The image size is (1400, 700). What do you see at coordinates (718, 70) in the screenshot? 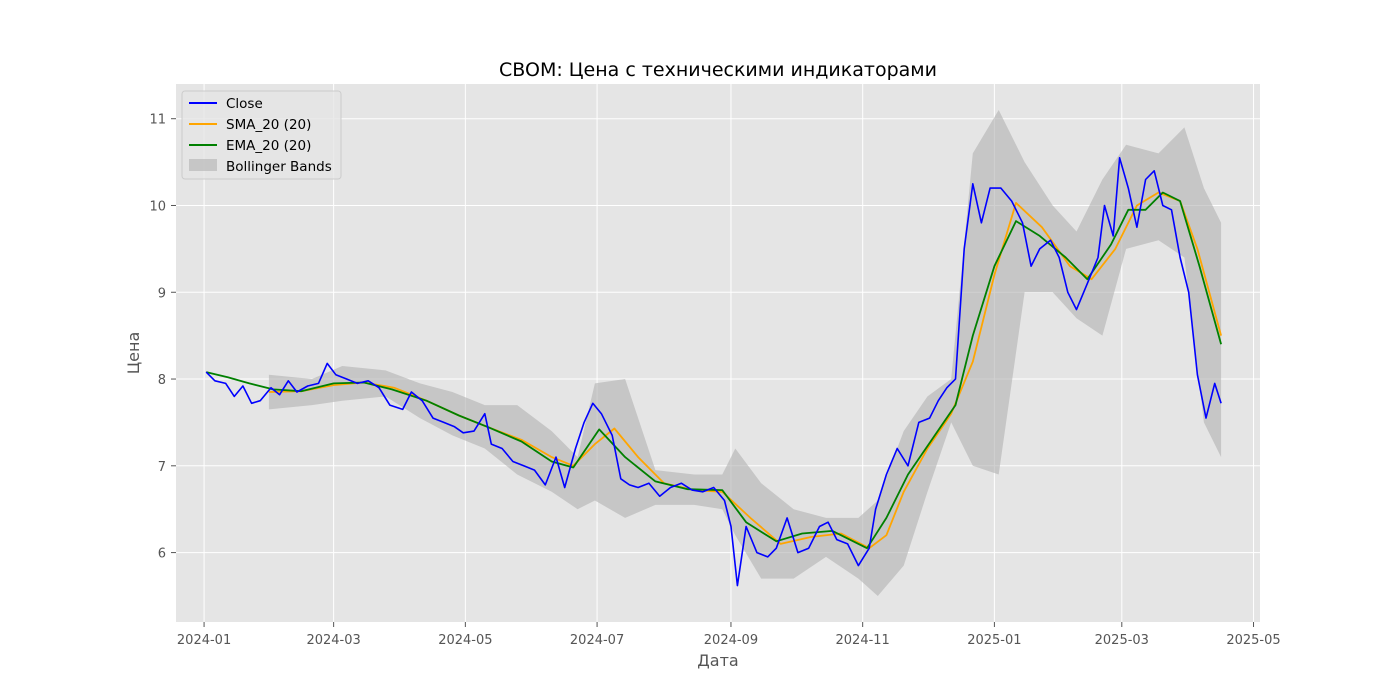
I see `chart-title: CBOM: Цена с техническими индикаторами` at bounding box center [718, 70].